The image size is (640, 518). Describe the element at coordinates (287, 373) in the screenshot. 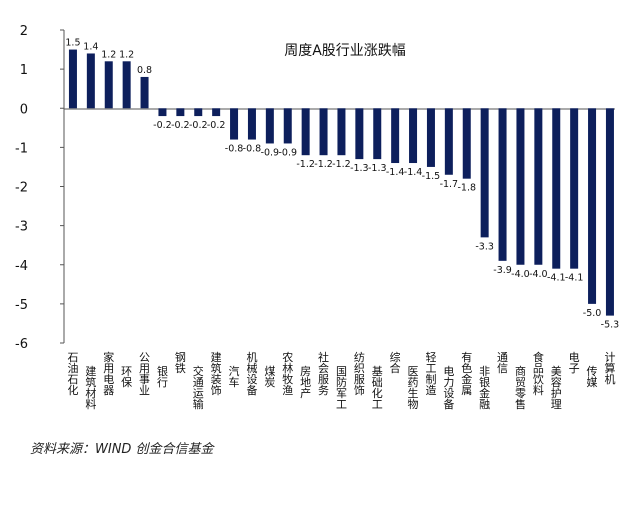

I see `category-label: 农林牧渔` at that location.